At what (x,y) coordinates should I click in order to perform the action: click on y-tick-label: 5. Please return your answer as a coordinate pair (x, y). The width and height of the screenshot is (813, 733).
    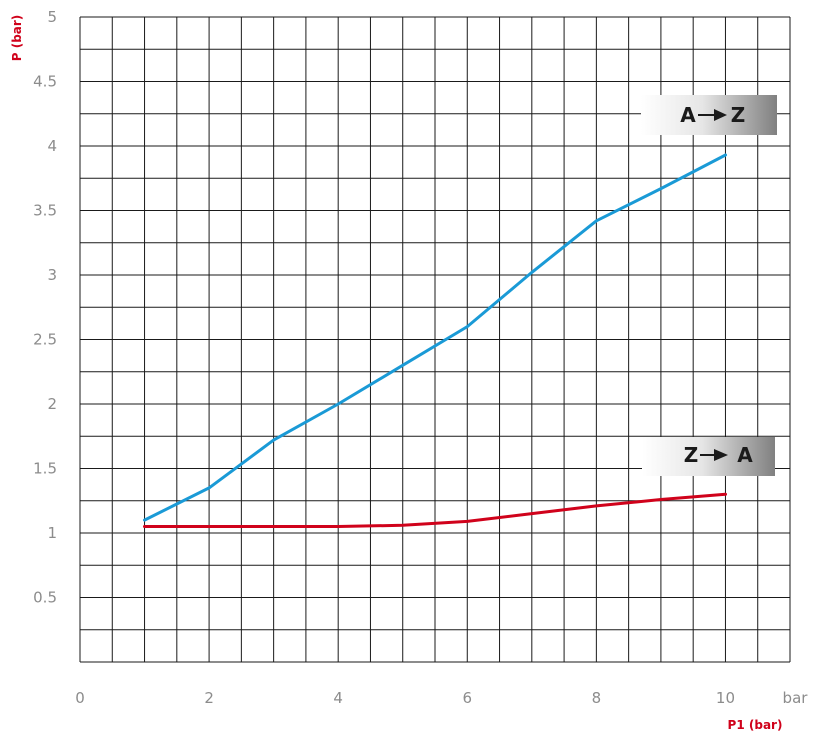
    Looking at the image, I should click on (52, 17).